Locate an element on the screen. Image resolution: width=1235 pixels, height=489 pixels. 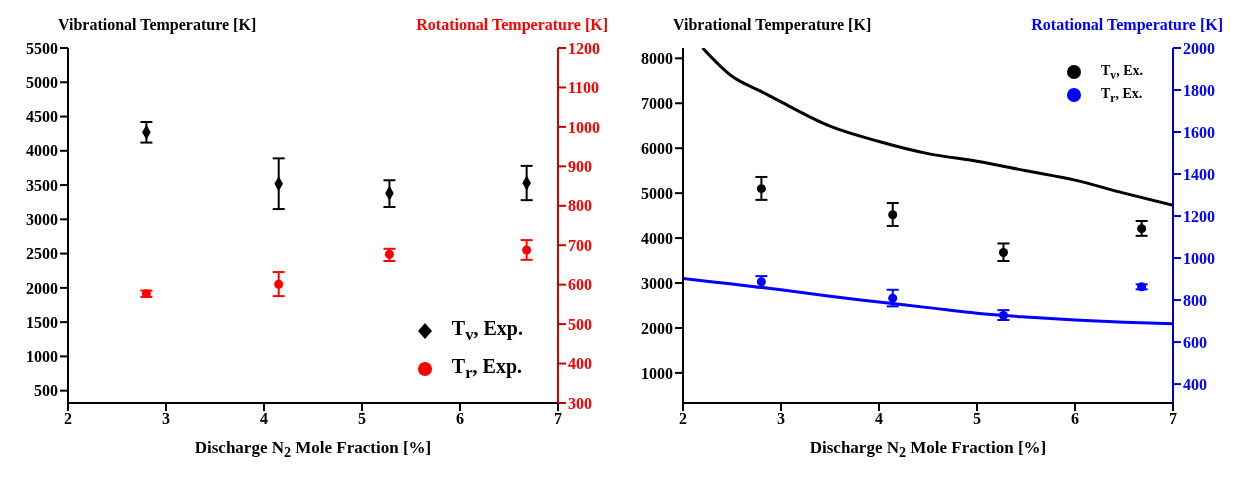
y-tick-label: 7000 is located at coordinates (657, 103).